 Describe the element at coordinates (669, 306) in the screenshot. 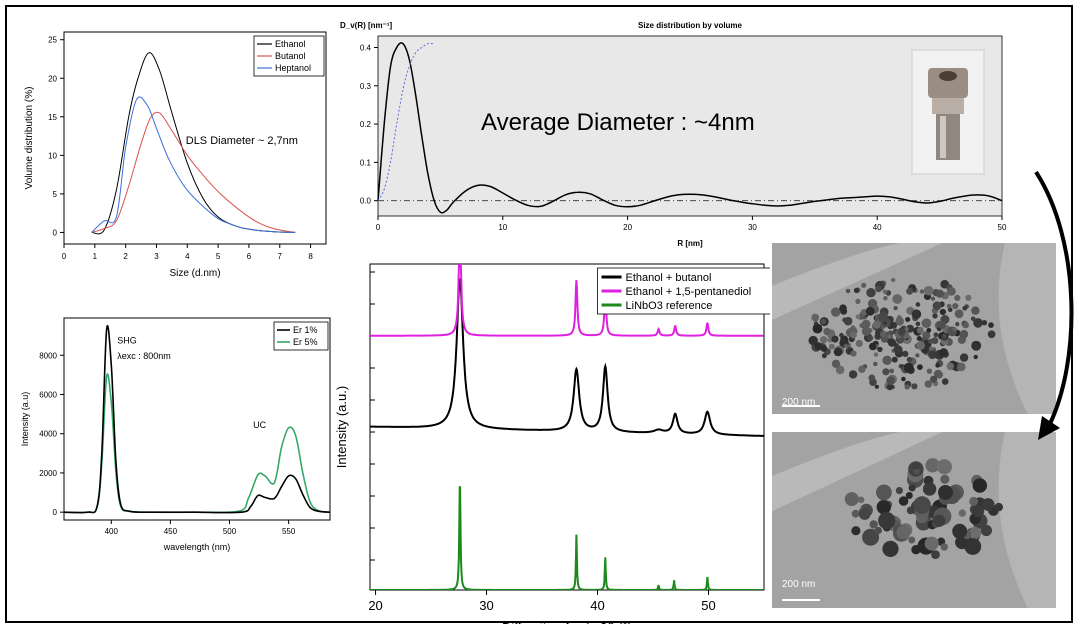

I see `xrd-legend-label: LiNbO3 reference` at that location.